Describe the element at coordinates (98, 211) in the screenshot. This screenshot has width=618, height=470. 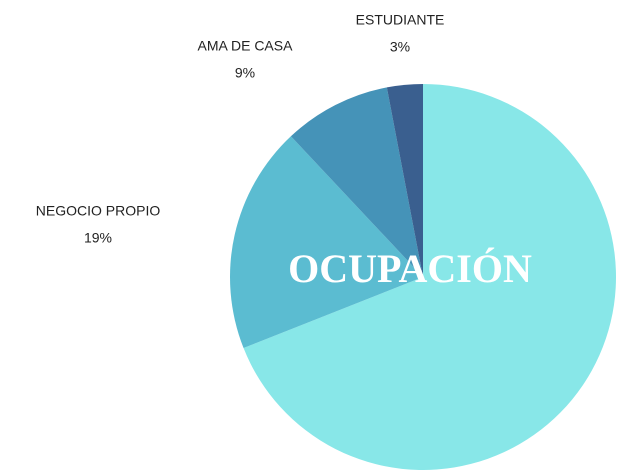
I see `slice-label: NEGOCIO PROPIO` at that location.